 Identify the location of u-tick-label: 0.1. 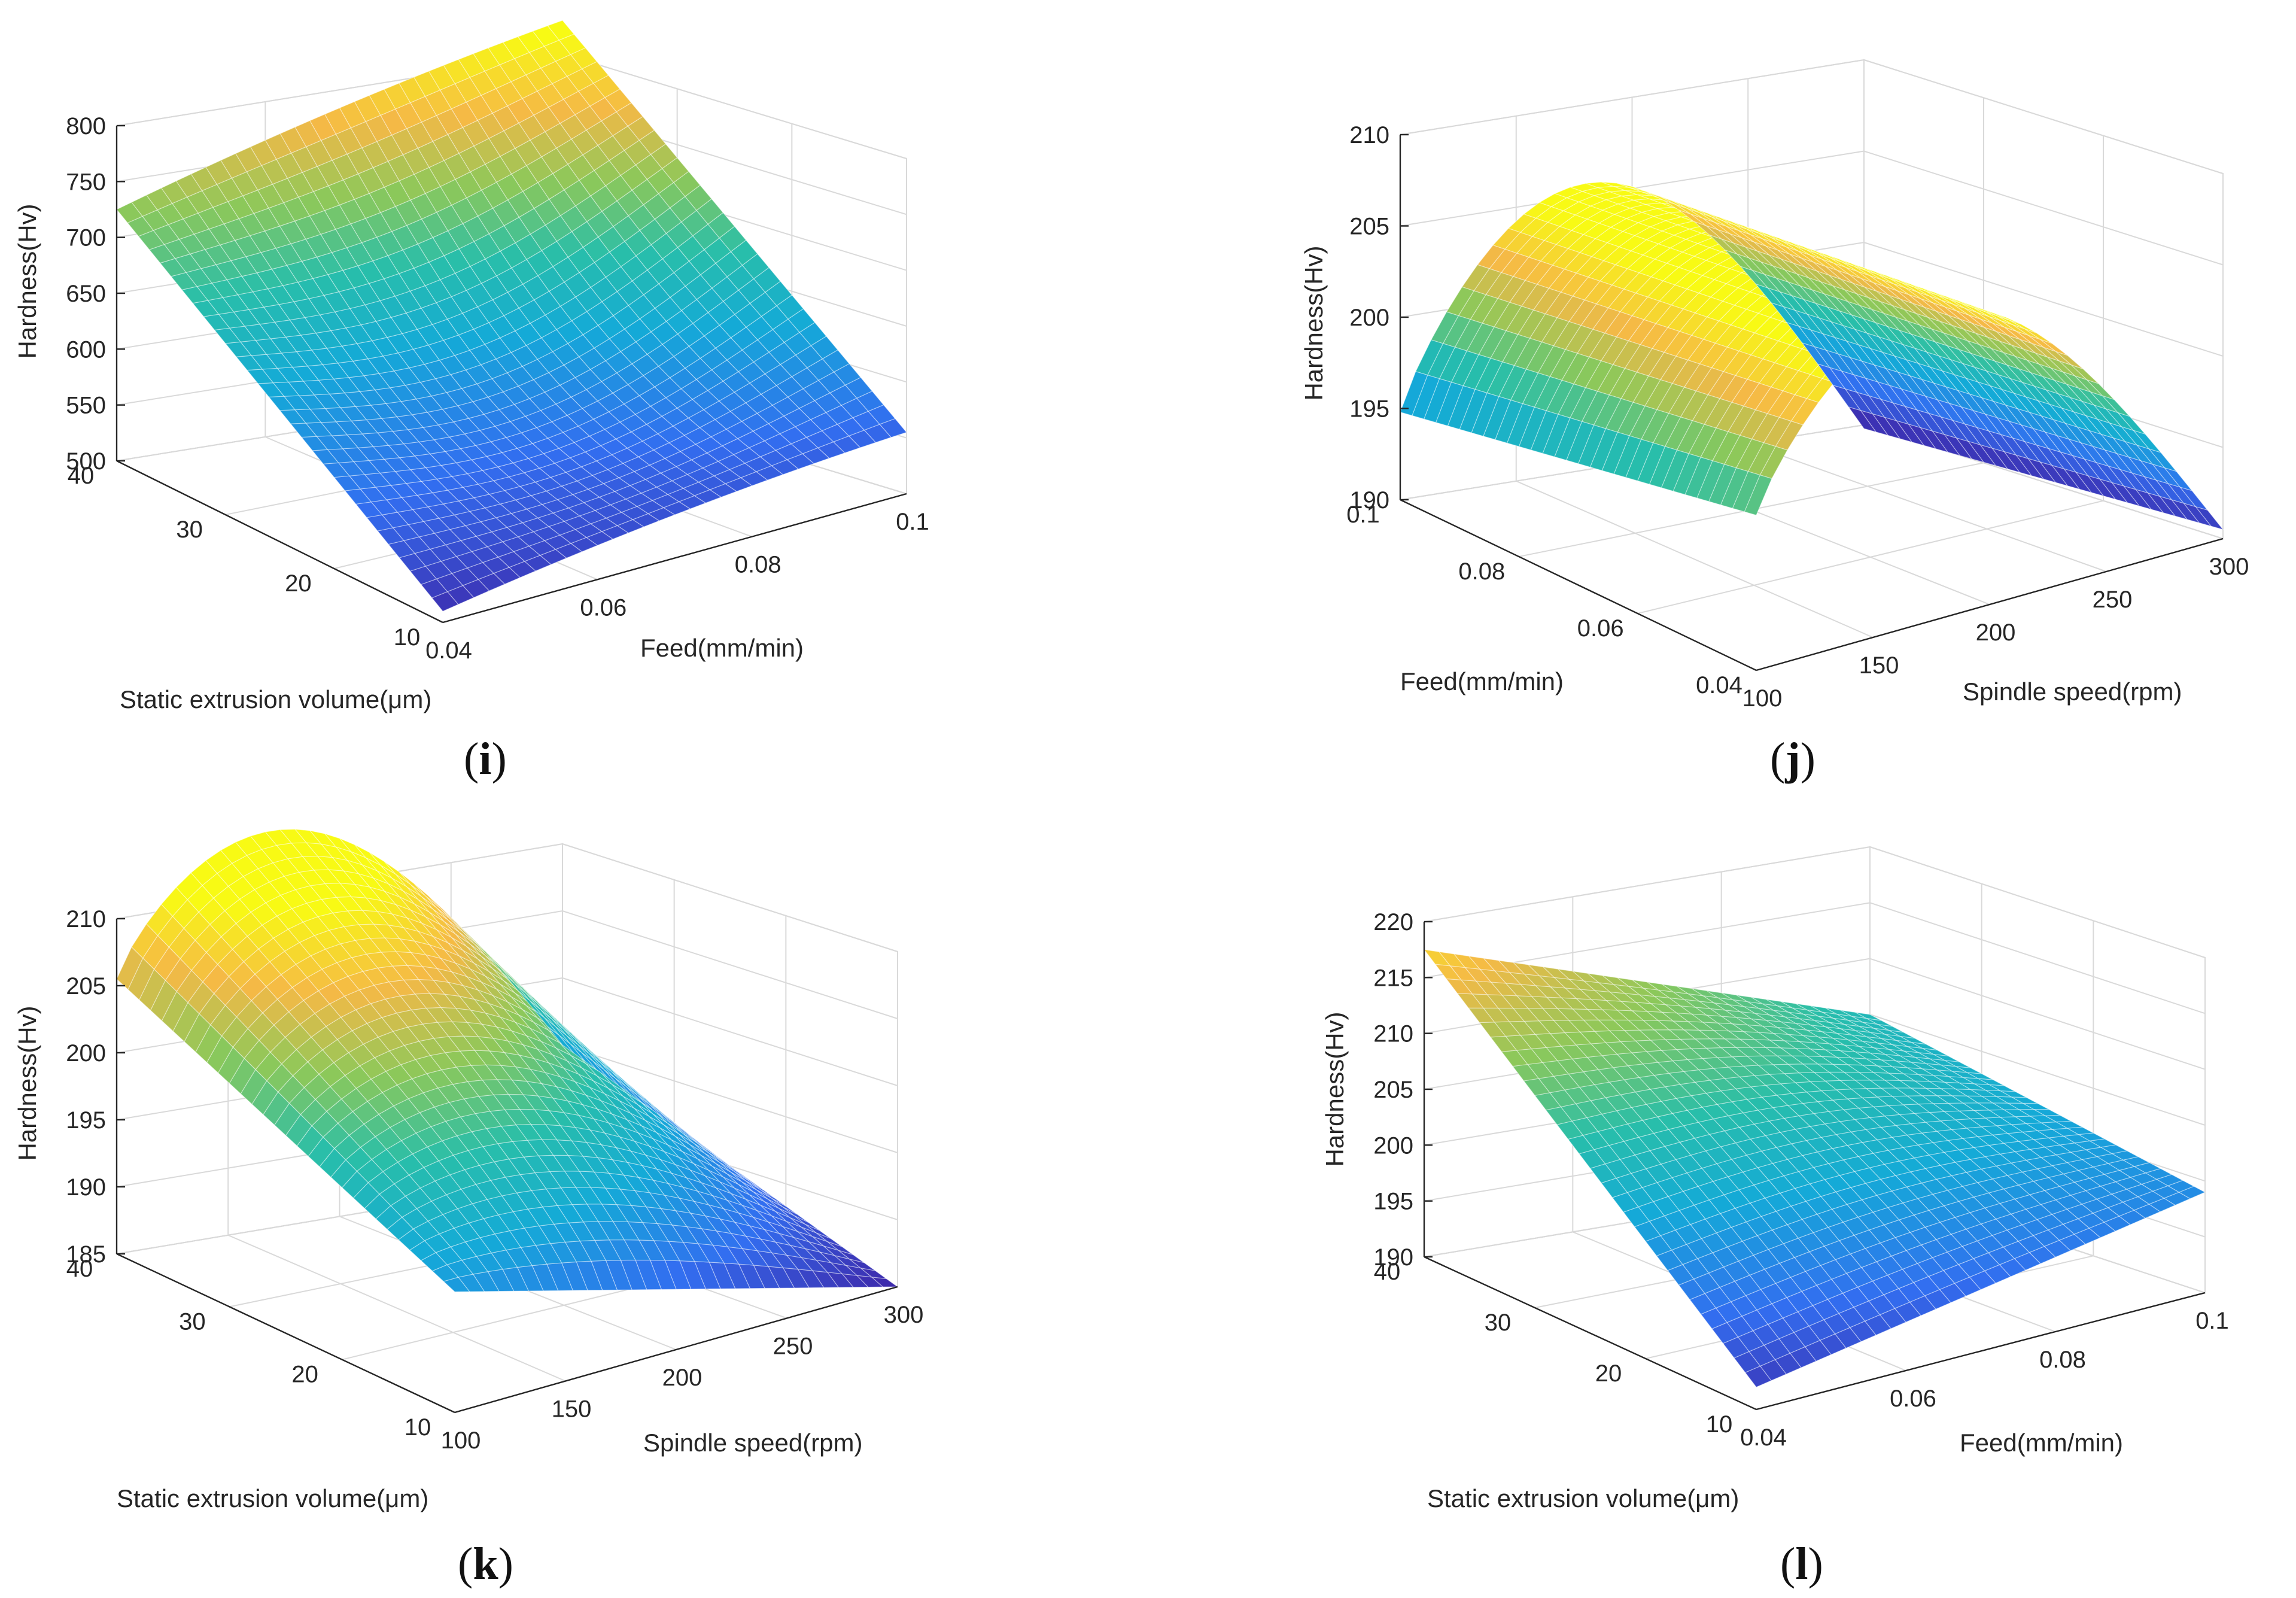
(913, 522).